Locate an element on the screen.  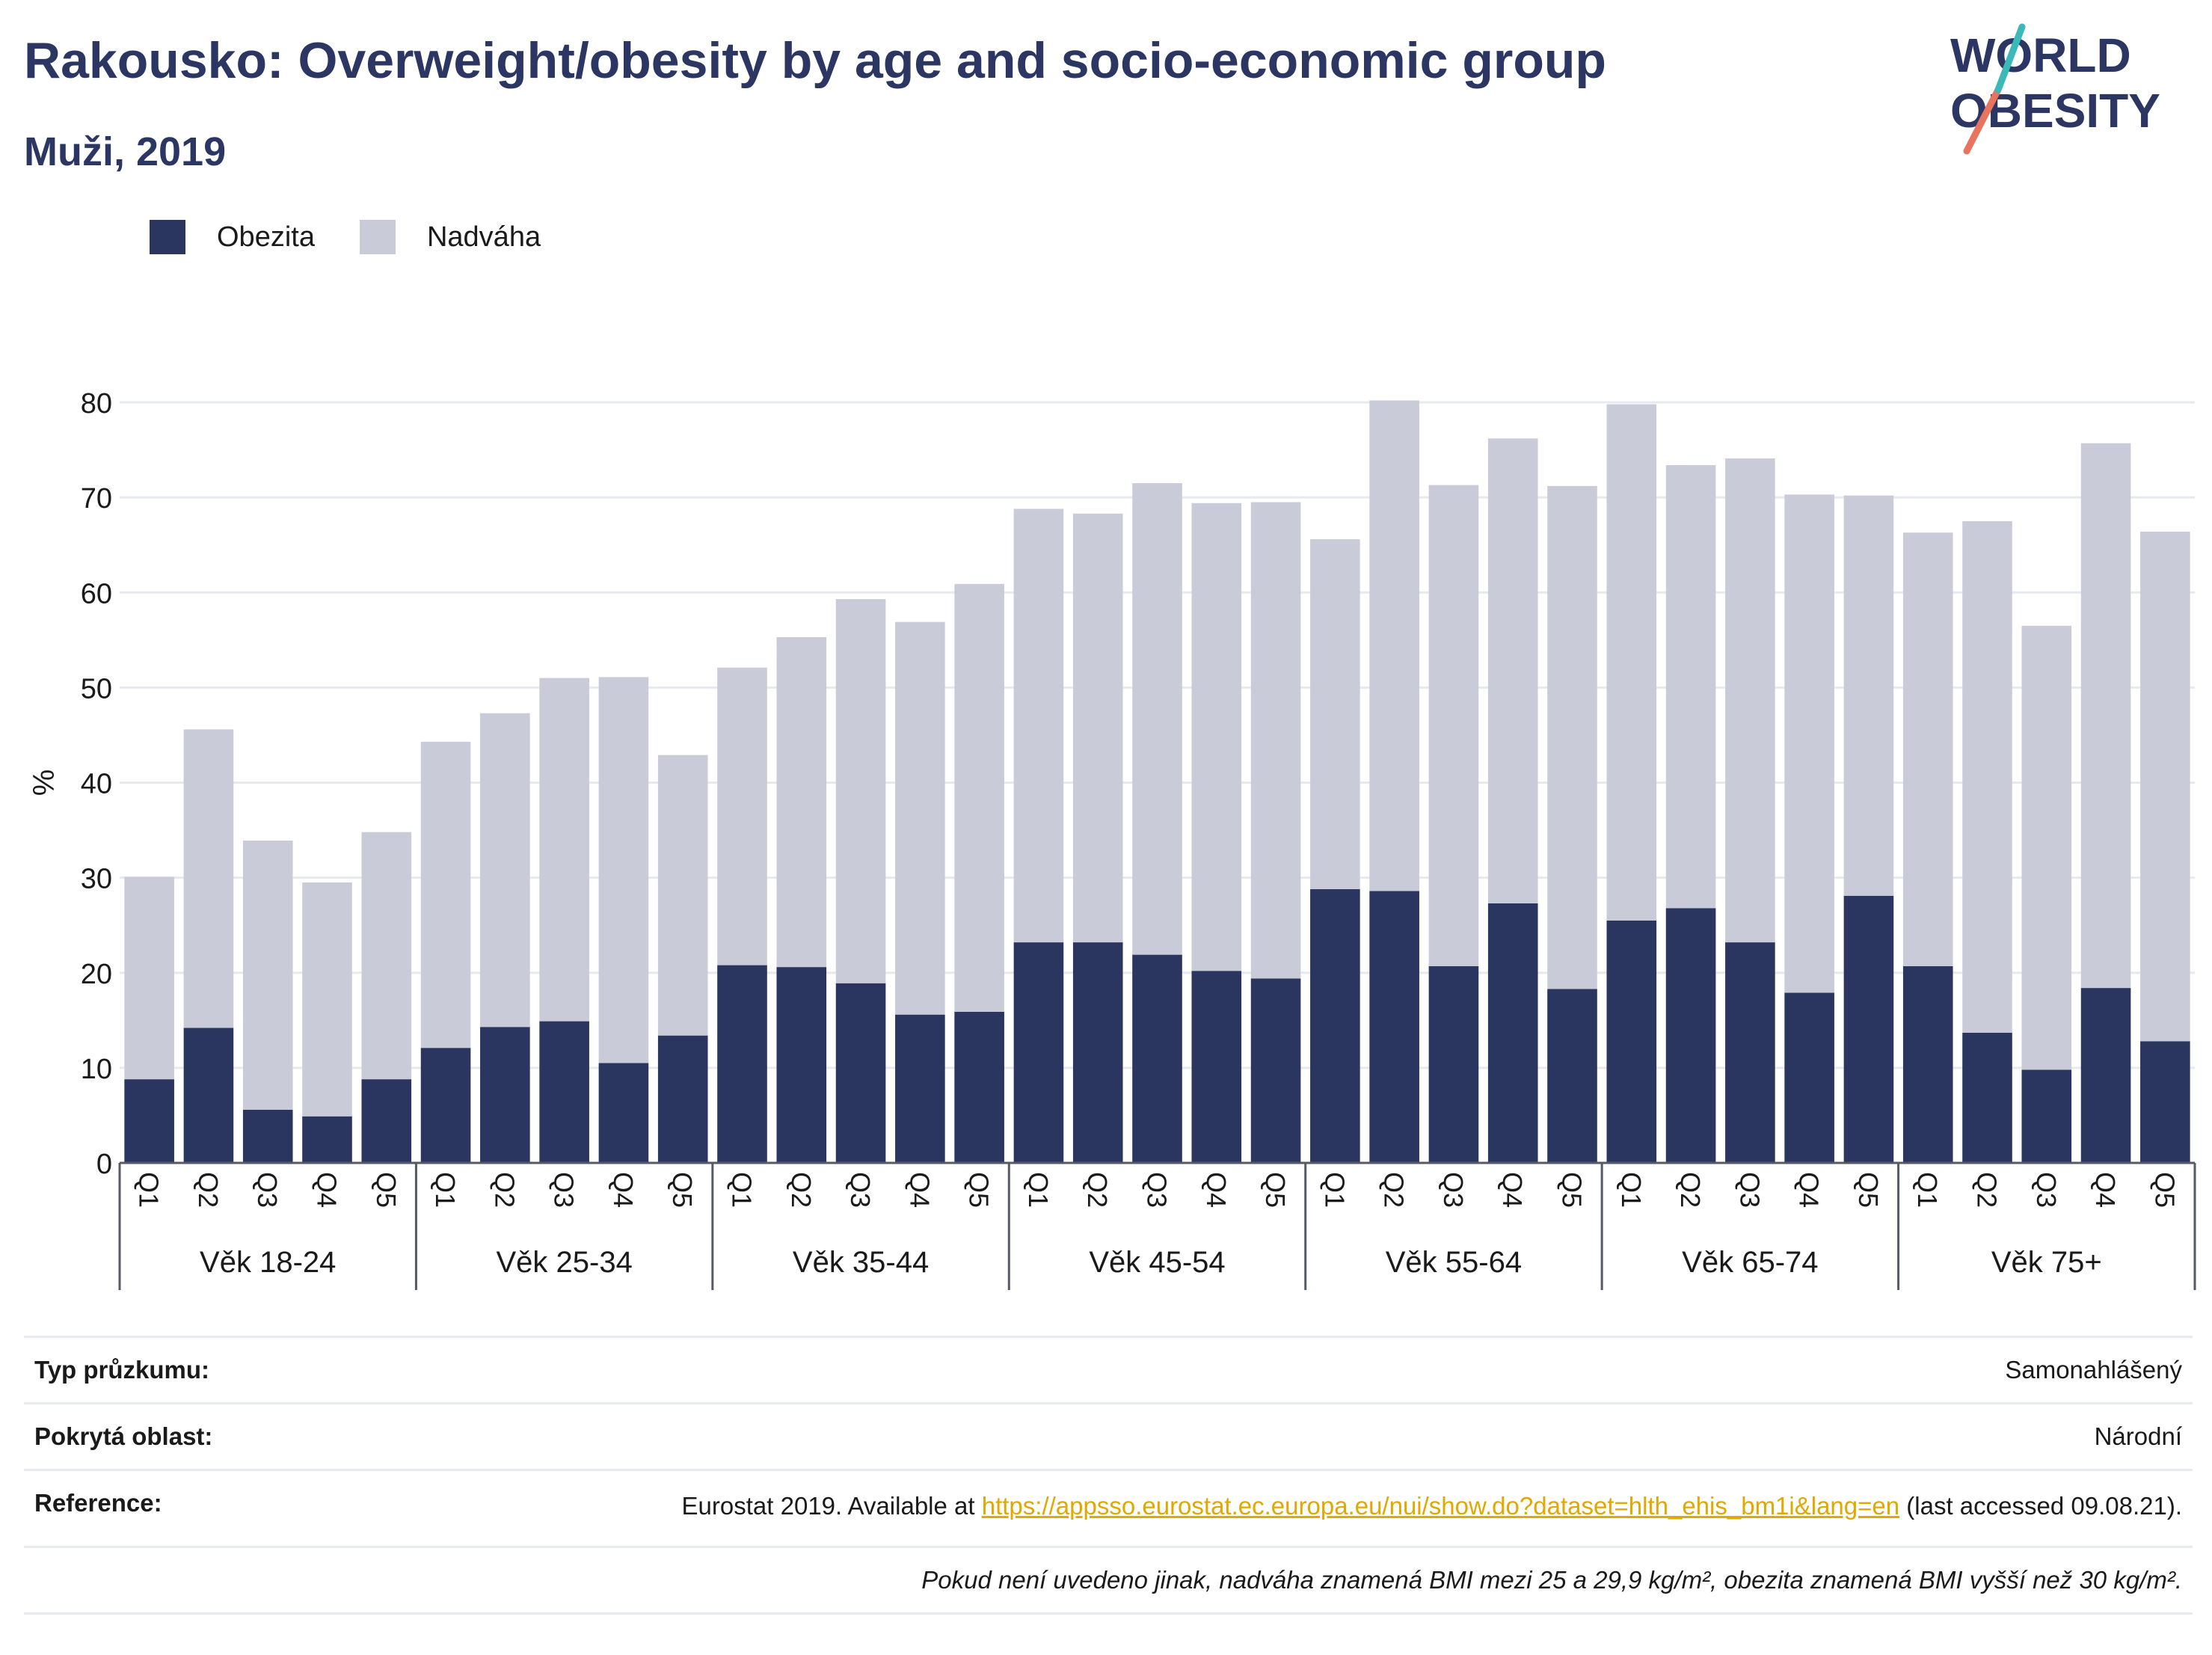
svg-text: WORLD is located at coordinates (2040, 55).